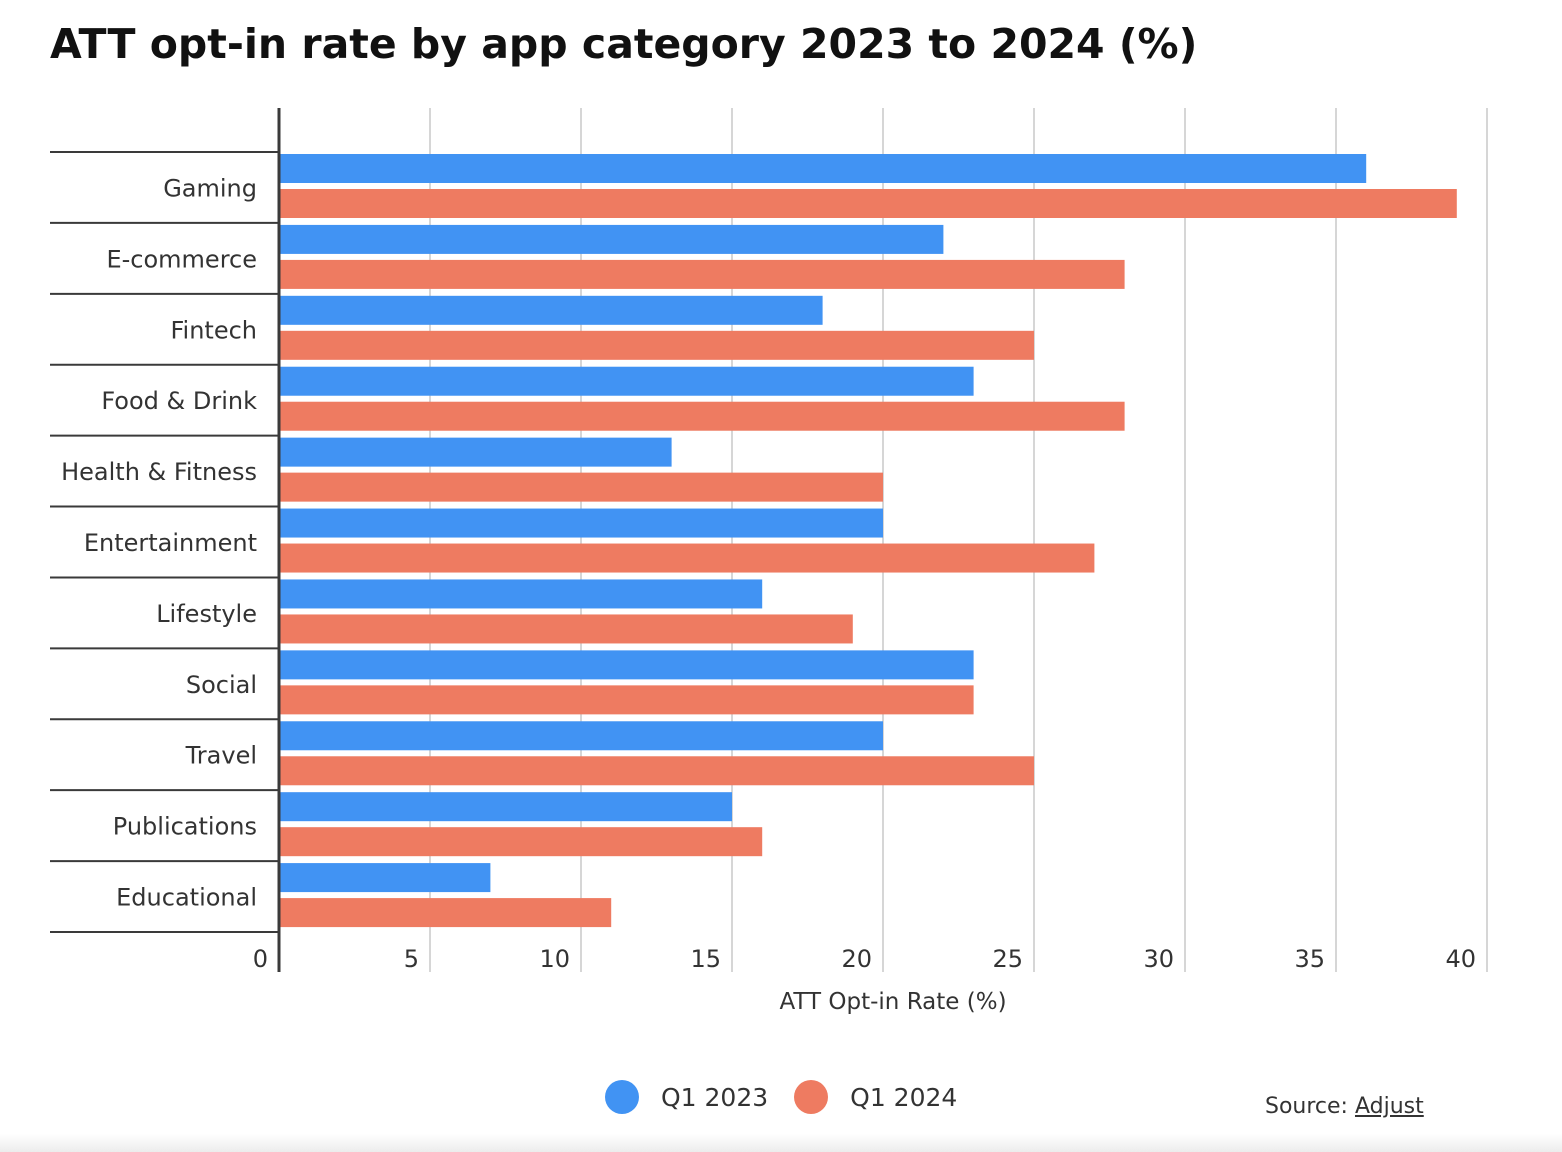 This screenshot has height=1152, width=1562. Describe the element at coordinates (159, 472) in the screenshot. I see `category-label-health-fitness: Health & Fitness` at that location.